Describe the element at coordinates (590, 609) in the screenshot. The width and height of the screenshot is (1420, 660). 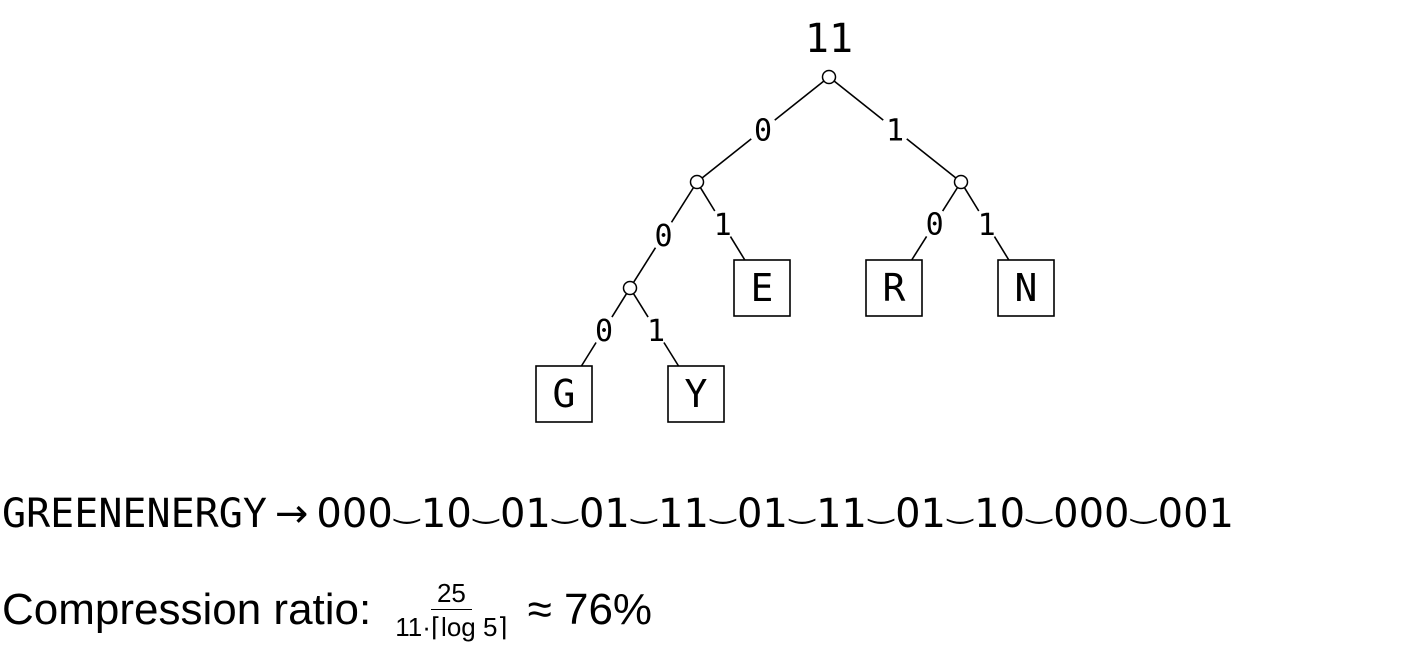
I see `ratio-approx: ≈ 76%` at that location.